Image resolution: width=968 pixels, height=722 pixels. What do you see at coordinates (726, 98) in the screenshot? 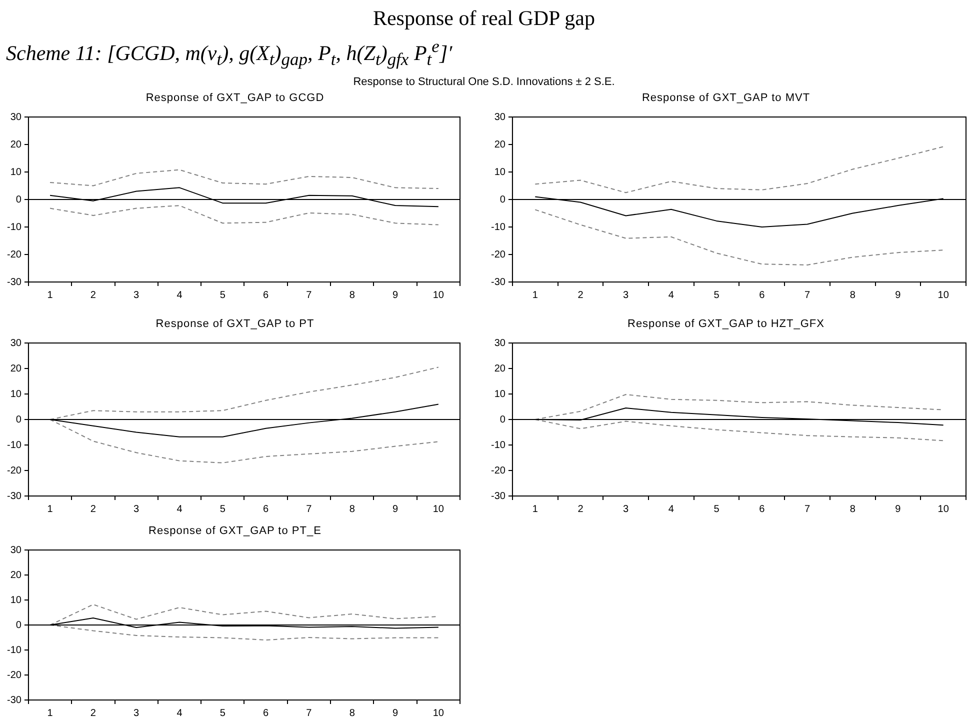
I see `chart-title: Response of GXT_GAP to MVT` at bounding box center [726, 98].